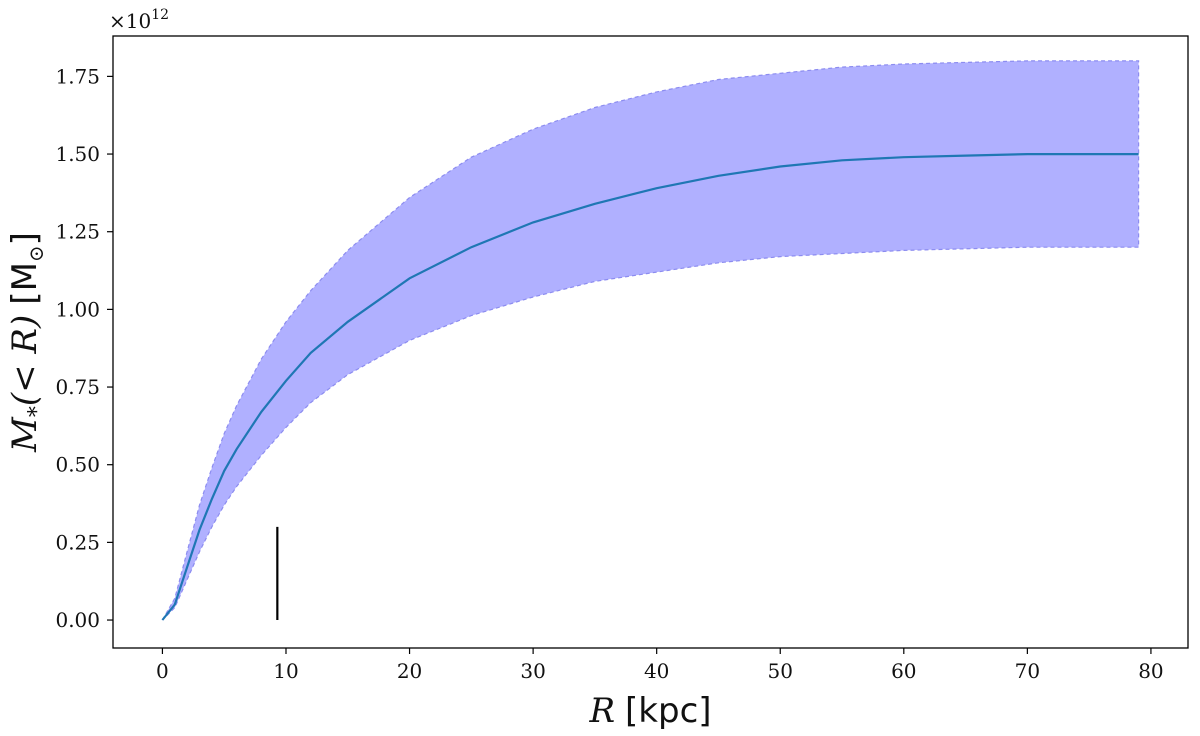  Describe the element at coordinates (160, 15) in the screenshot. I see `y-offset-exponent: 12` at that location.